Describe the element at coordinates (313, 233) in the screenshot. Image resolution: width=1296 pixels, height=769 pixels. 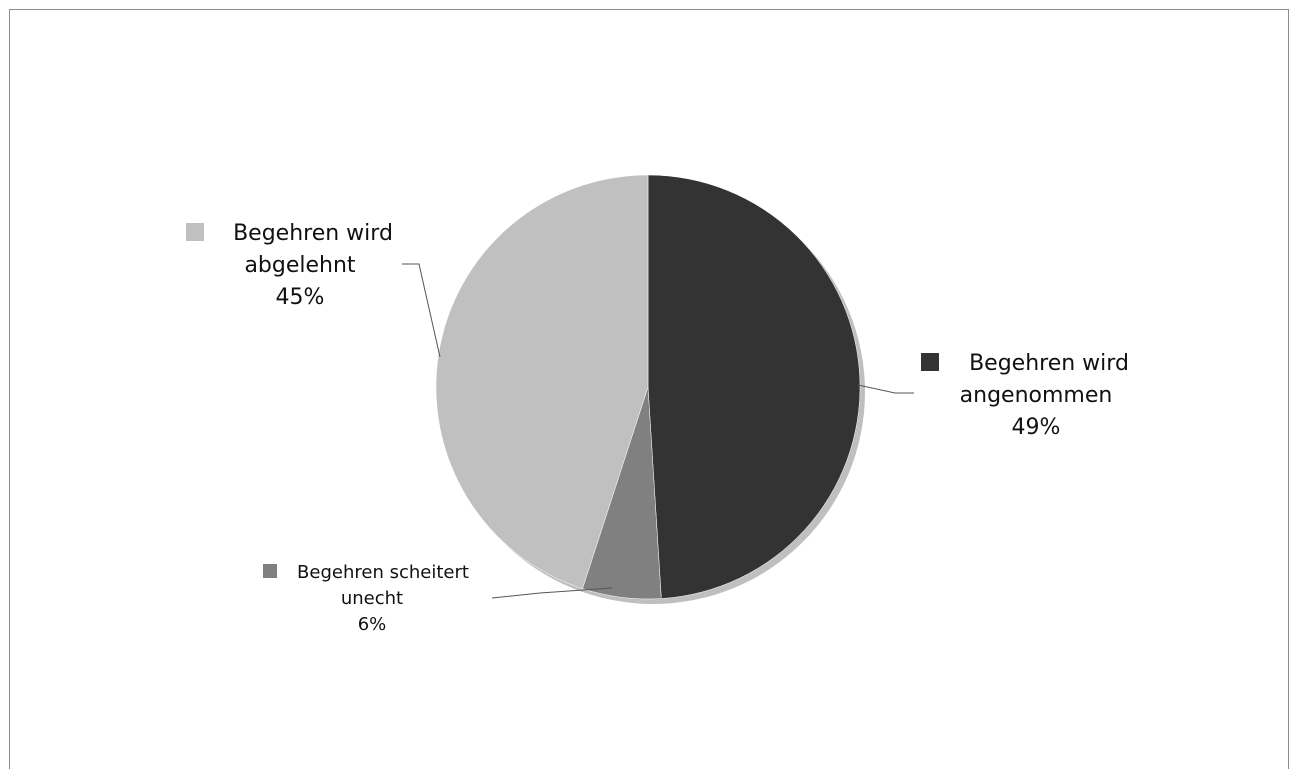
I see `slice-label-2-line-0: Begehren wird` at that location.